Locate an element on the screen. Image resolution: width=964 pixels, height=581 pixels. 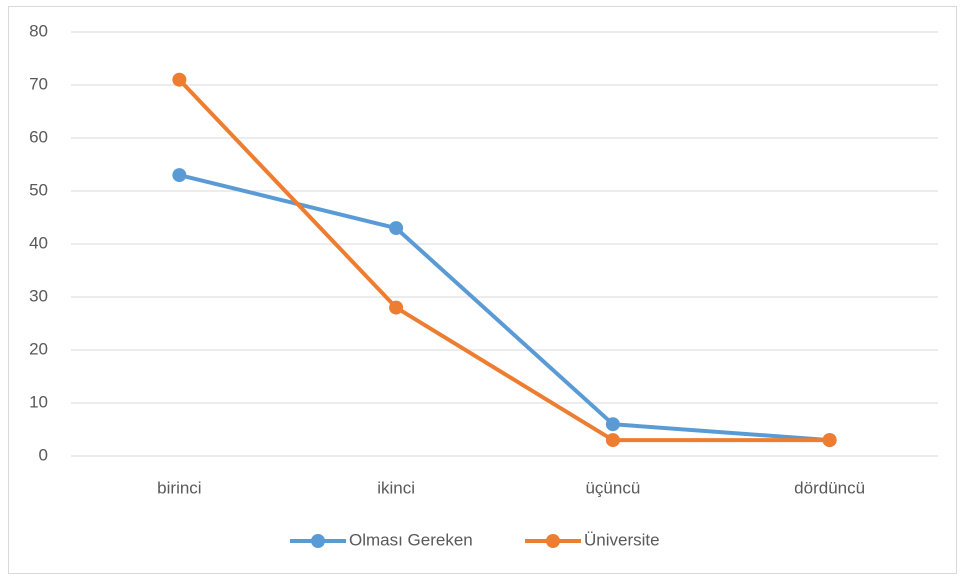
y-tick-label: 10 is located at coordinates (38, 401).